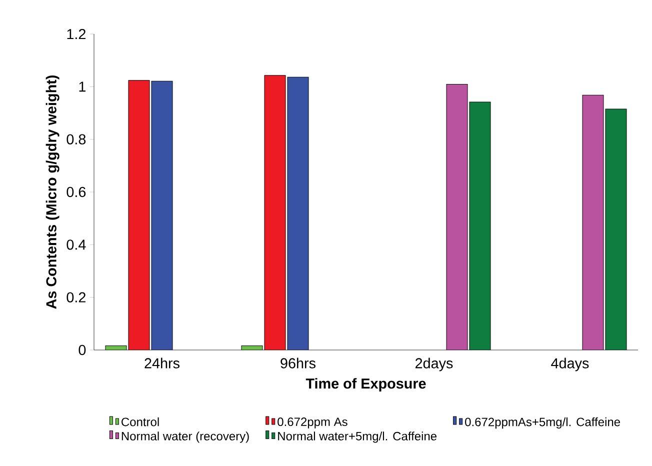 The image size is (652, 466). I want to click on y-tick-label: 0.8, so click(76, 139).